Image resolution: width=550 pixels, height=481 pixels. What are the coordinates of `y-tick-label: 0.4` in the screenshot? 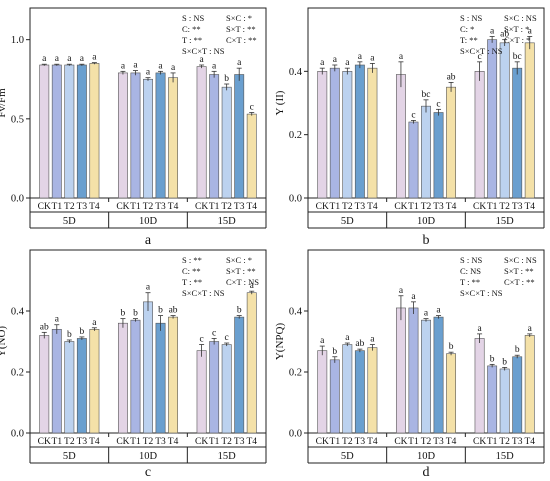 It's located at (18, 312).